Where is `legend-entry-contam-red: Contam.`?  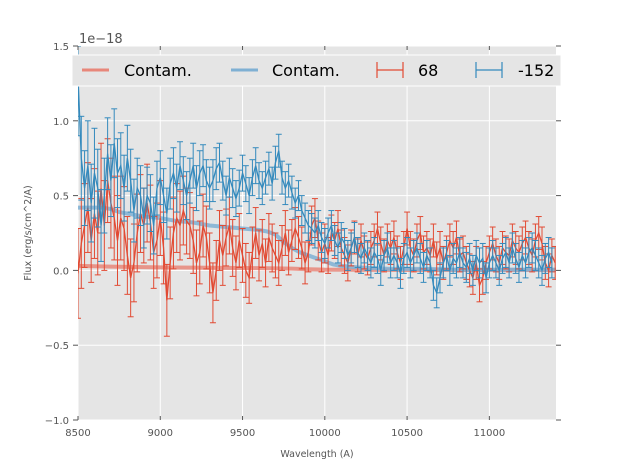 legend-entry-contam-red: Contam. is located at coordinates (137, 70).